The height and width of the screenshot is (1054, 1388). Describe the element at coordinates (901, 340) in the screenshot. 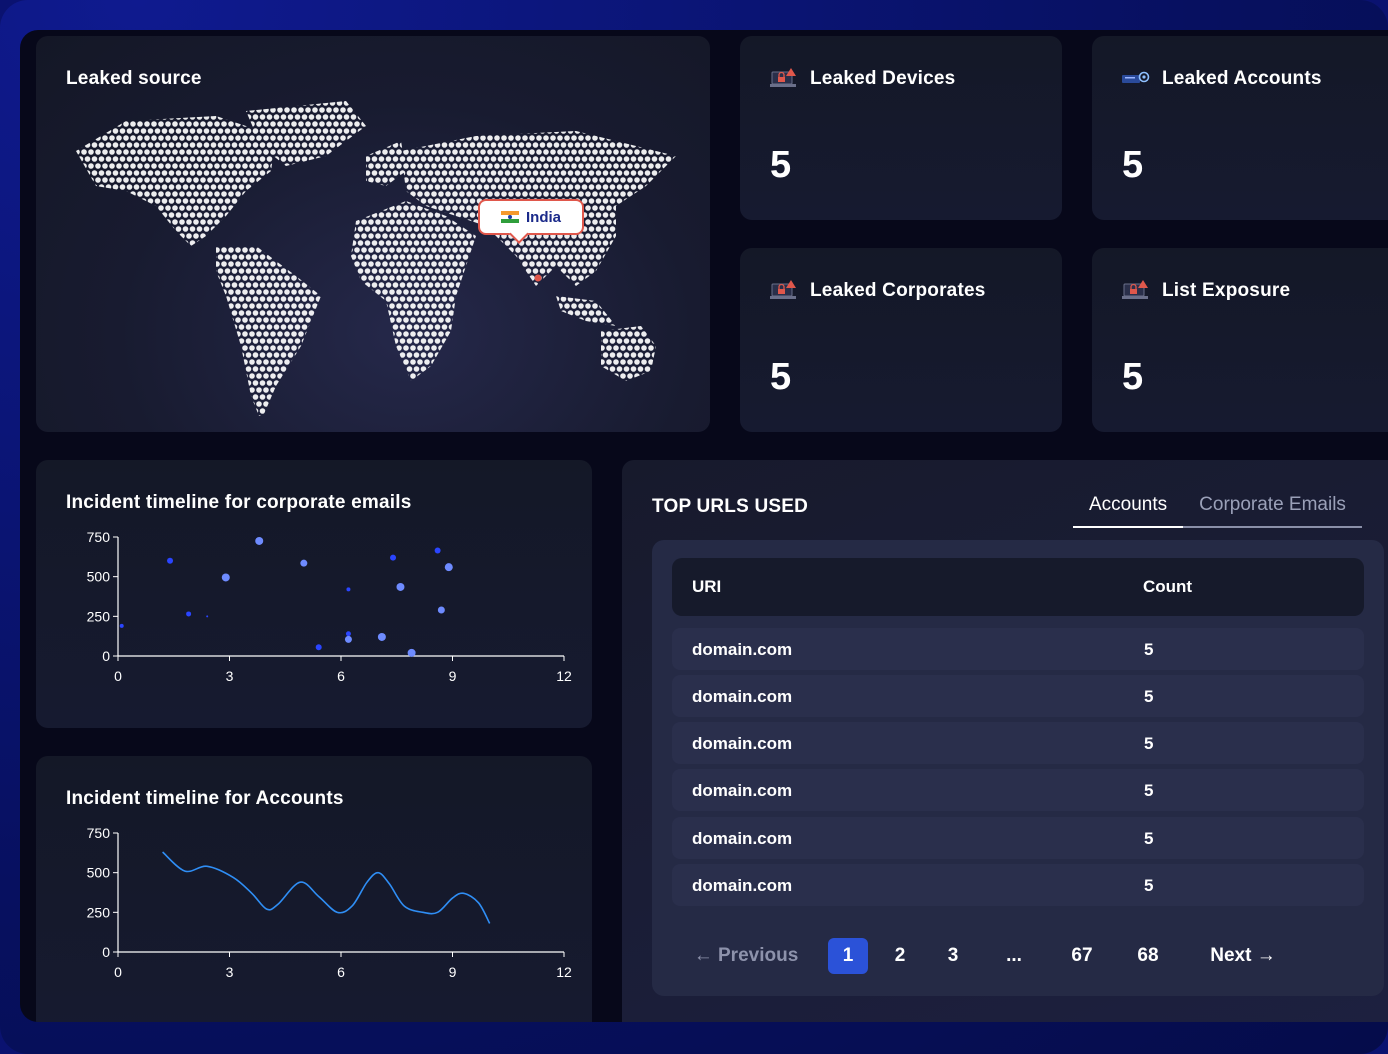

I see `stat-card-leaked-corporates: Leaked Corporates 5` at that location.